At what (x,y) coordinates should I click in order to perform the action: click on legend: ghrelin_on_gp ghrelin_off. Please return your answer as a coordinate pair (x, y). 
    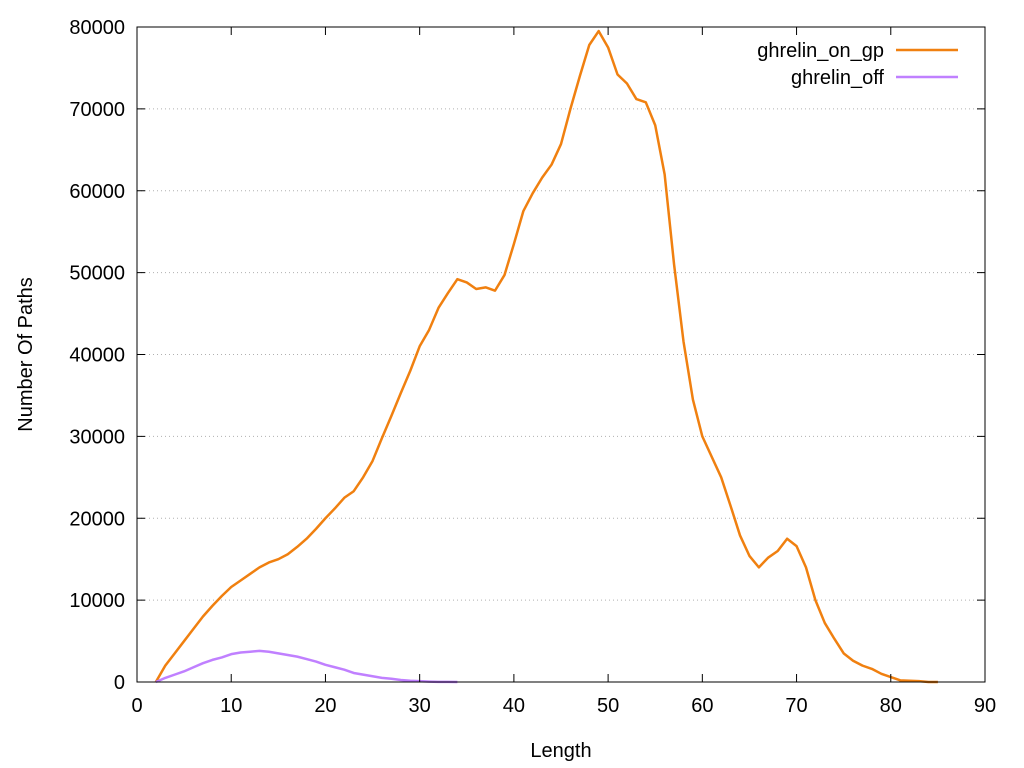
    Looking at the image, I should click on (857, 64).